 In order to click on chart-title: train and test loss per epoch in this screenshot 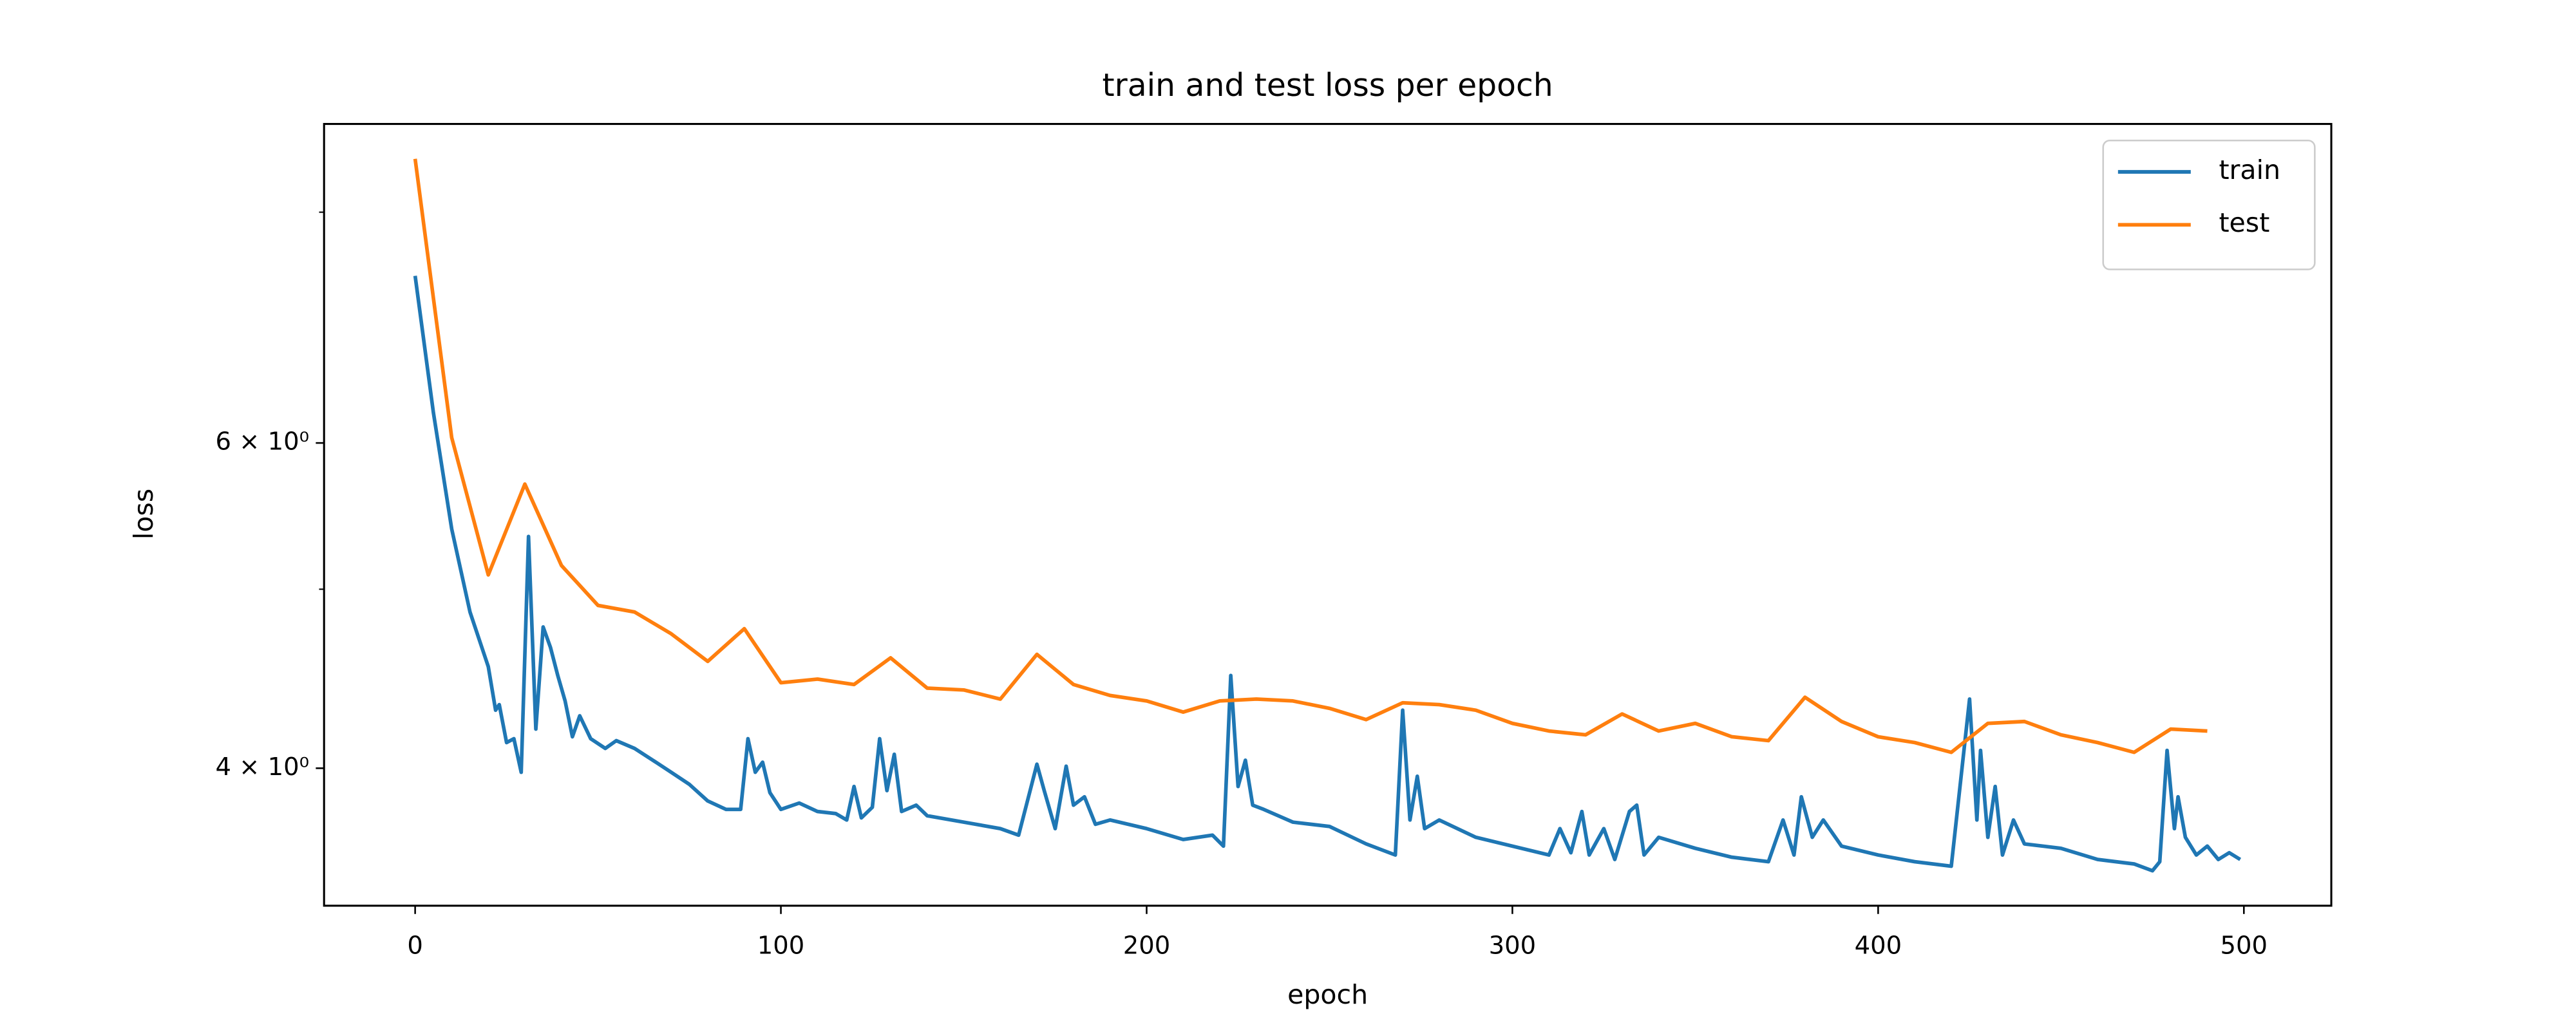, I will do `click(1328, 86)`.